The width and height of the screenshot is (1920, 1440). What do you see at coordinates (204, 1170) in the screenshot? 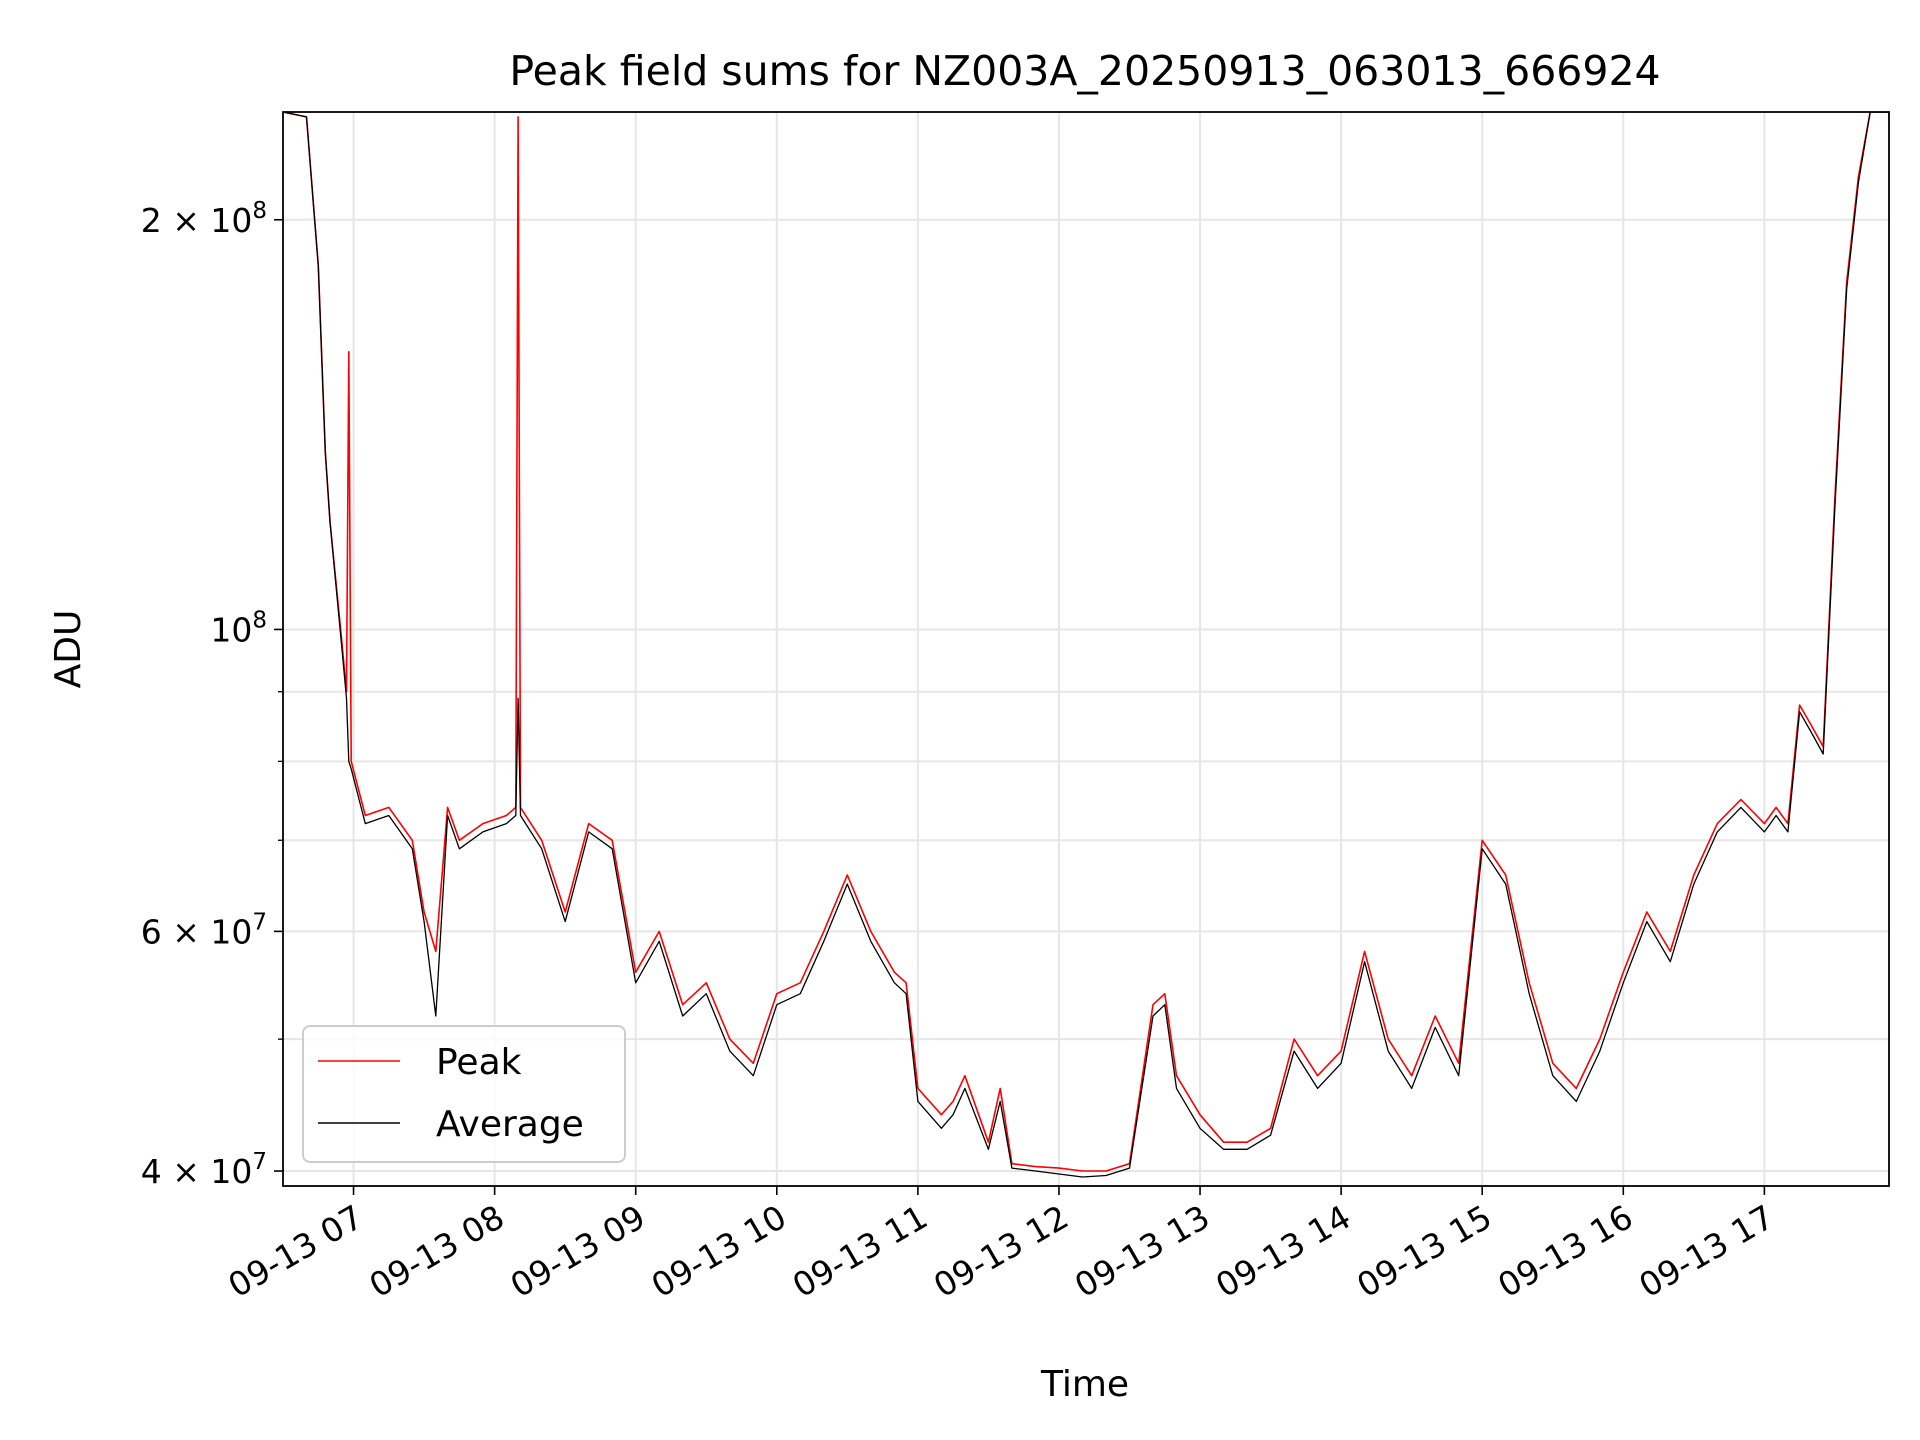
I see `y-tick-label: 4 × 107` at bounding box center [204, 1170].